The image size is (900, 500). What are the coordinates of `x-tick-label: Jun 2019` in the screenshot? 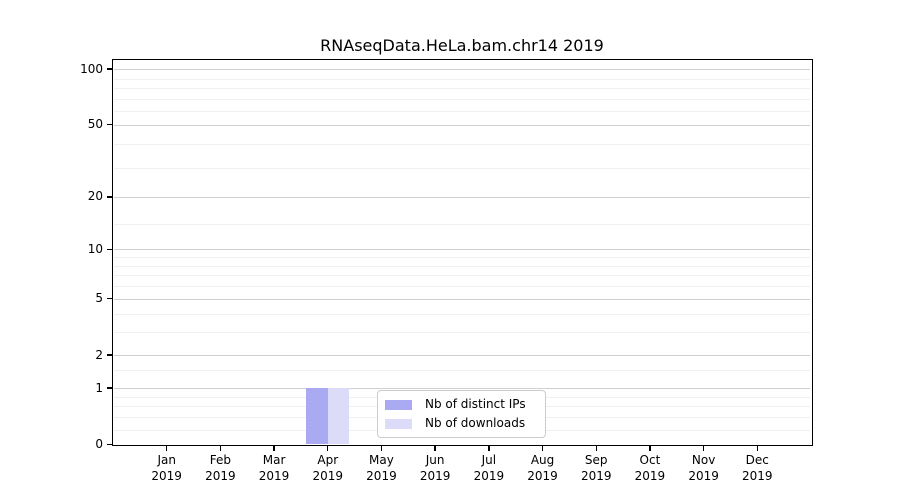 It's located at (435, 468).